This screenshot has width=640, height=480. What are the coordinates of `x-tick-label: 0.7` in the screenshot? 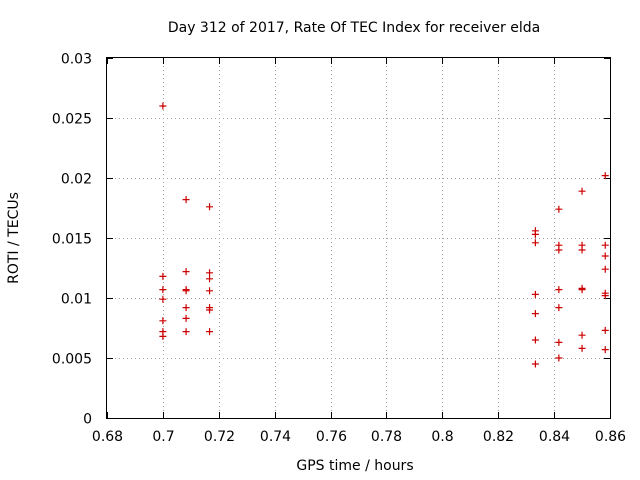 It's located at (163, 437).